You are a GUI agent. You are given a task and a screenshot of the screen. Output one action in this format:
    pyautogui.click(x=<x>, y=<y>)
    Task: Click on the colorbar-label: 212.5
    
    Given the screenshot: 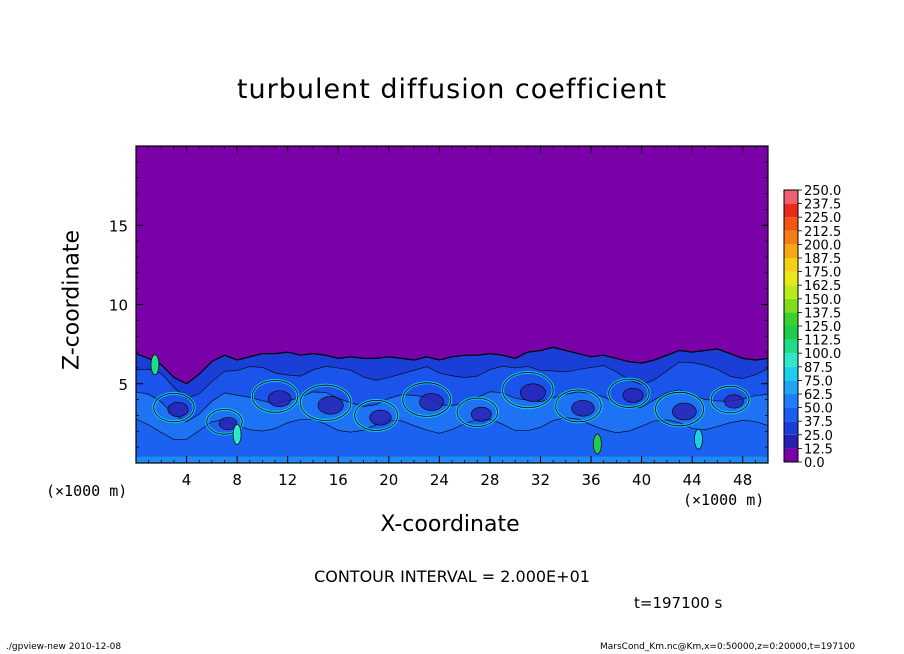 What is the action you would take?
    pyautogui.click(x=822, y=232)
    